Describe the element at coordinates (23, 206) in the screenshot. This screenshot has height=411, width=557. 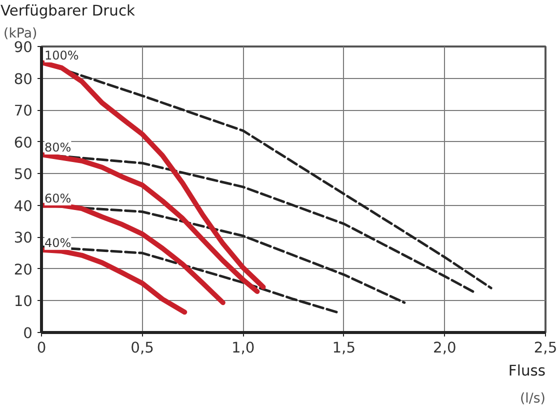
I see `y-tick-label: 40` at that location.